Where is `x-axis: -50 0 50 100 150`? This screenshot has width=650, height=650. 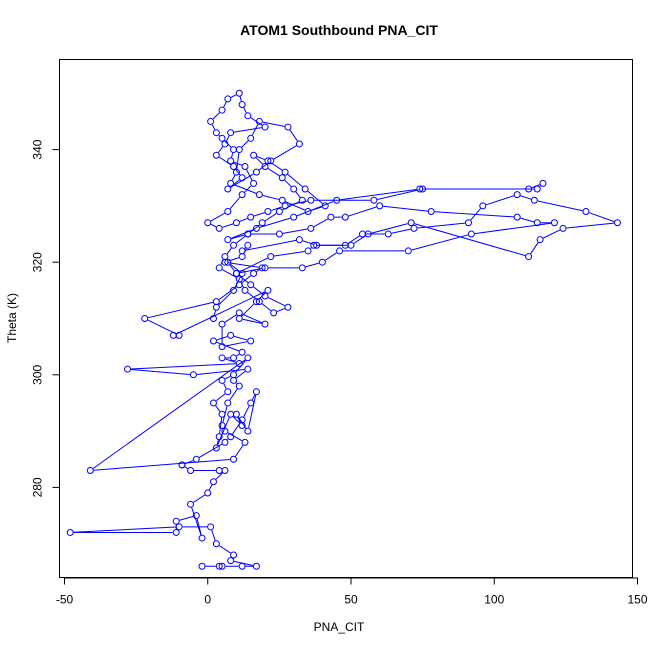 x-axis: -50 0 50 100 150 is located at coordinates (352, 592).